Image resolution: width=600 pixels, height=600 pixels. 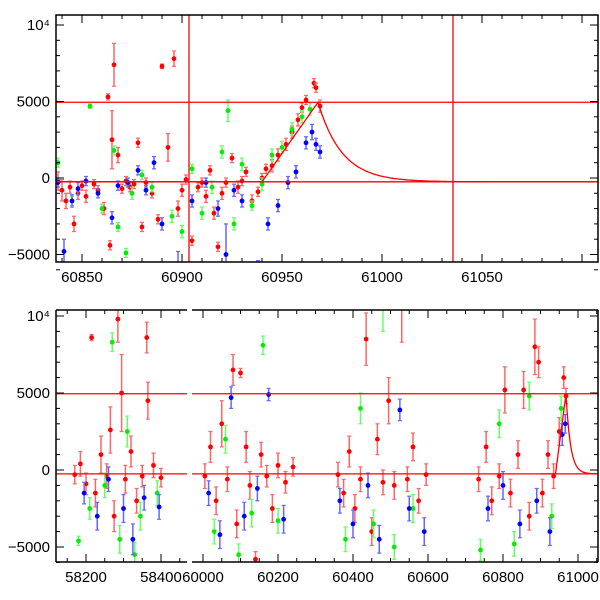 I want to click on x-tick-label: 60950, so click(x=282, y=277).